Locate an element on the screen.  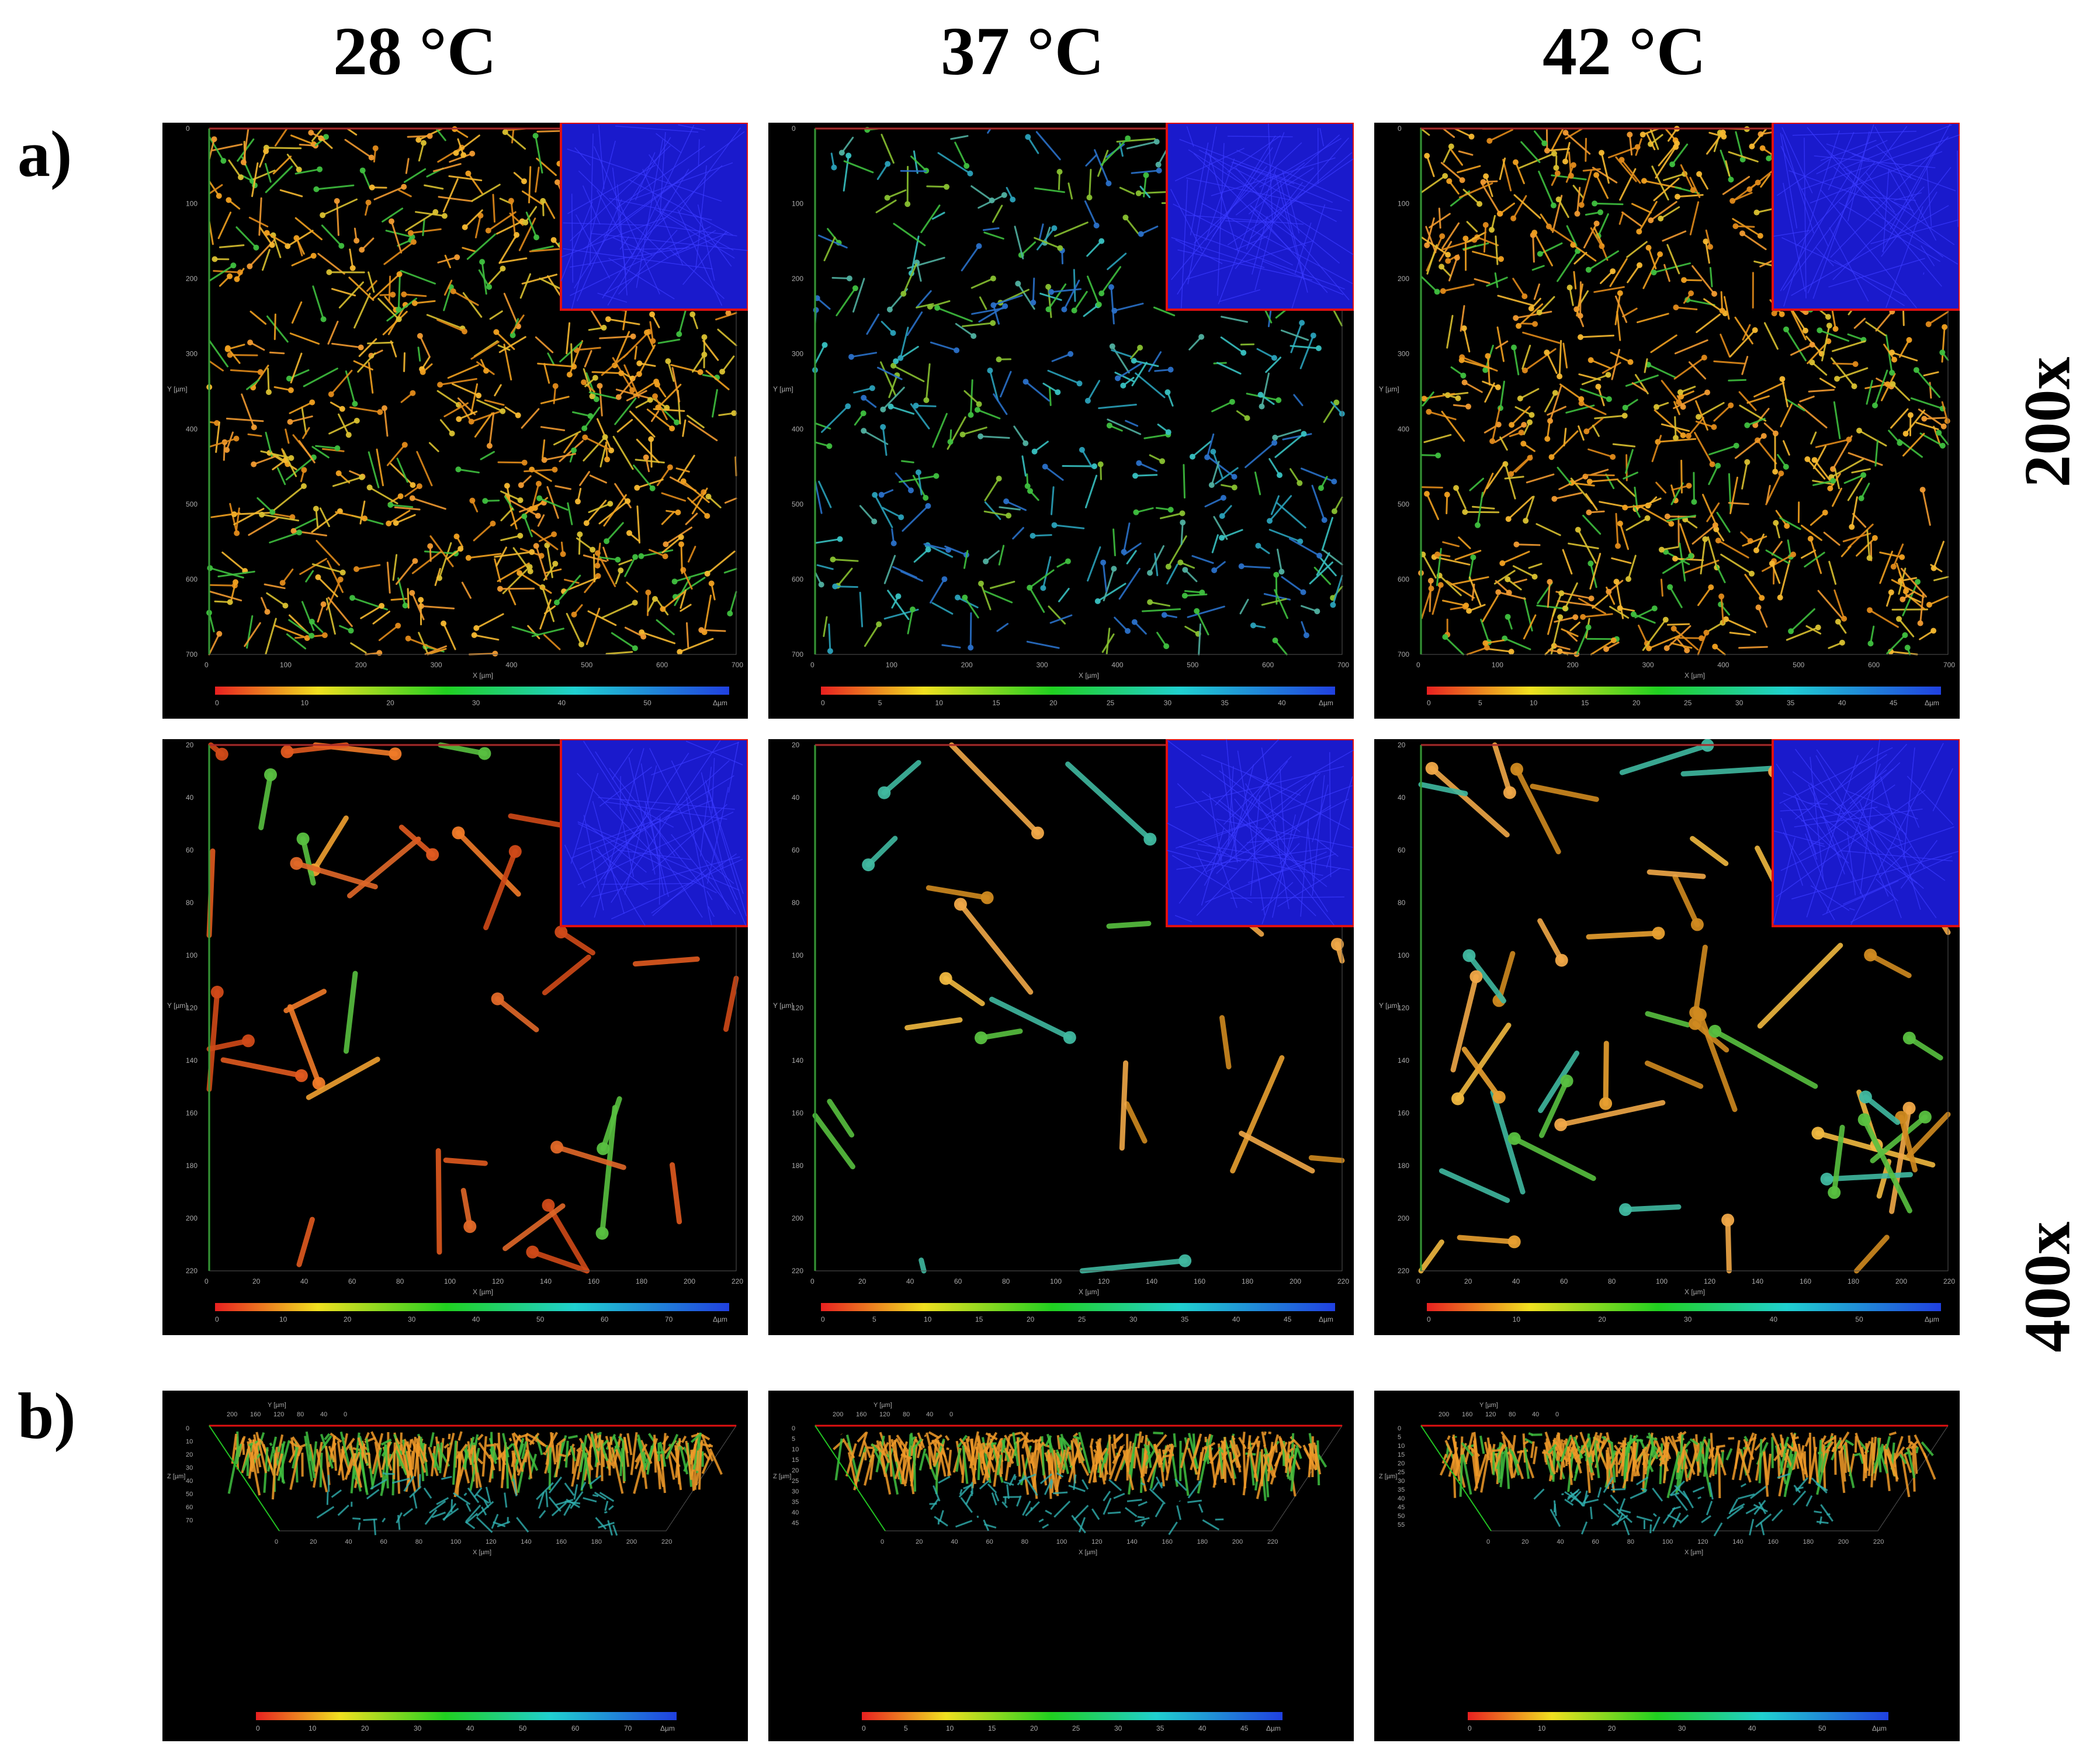
axis-z-line is located at coordinates (1456, 1478).